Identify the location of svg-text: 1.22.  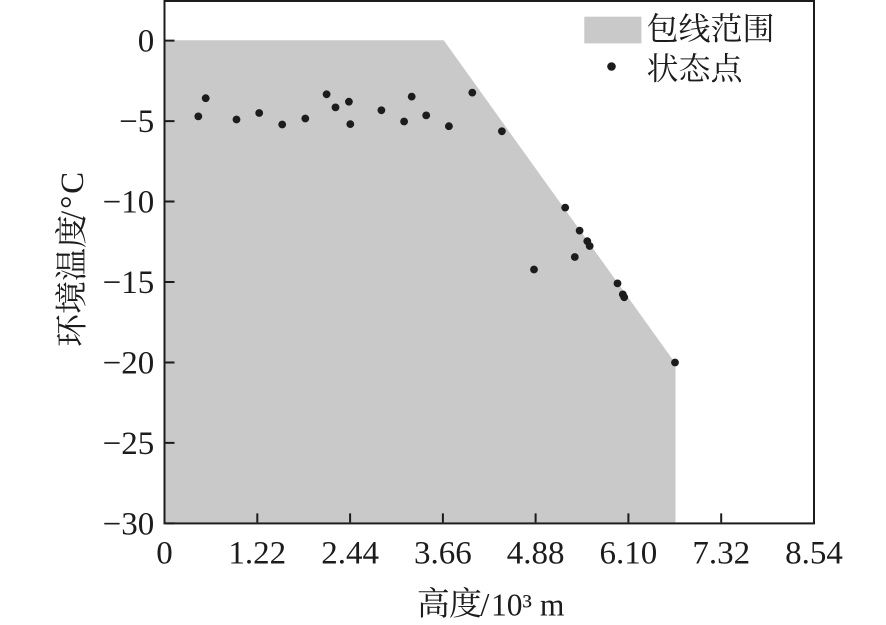
(257, 554).